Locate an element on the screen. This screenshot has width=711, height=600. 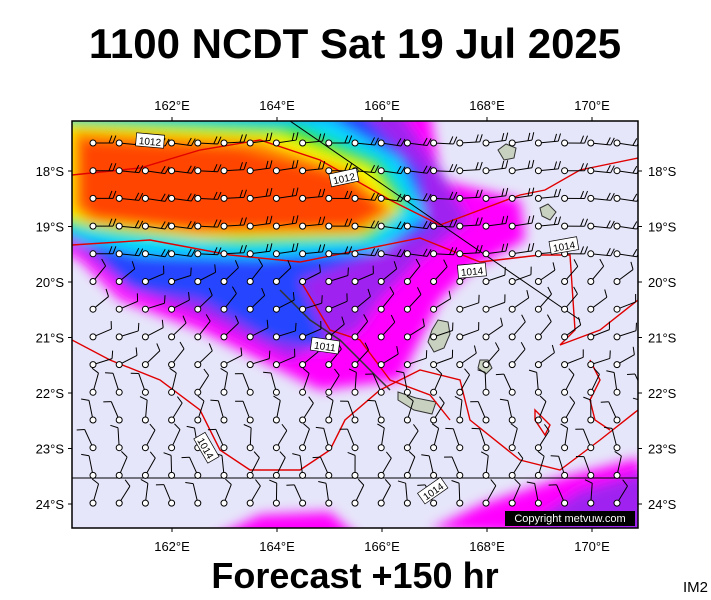
lon-label: 166°E is located at coordinates (382, 105).